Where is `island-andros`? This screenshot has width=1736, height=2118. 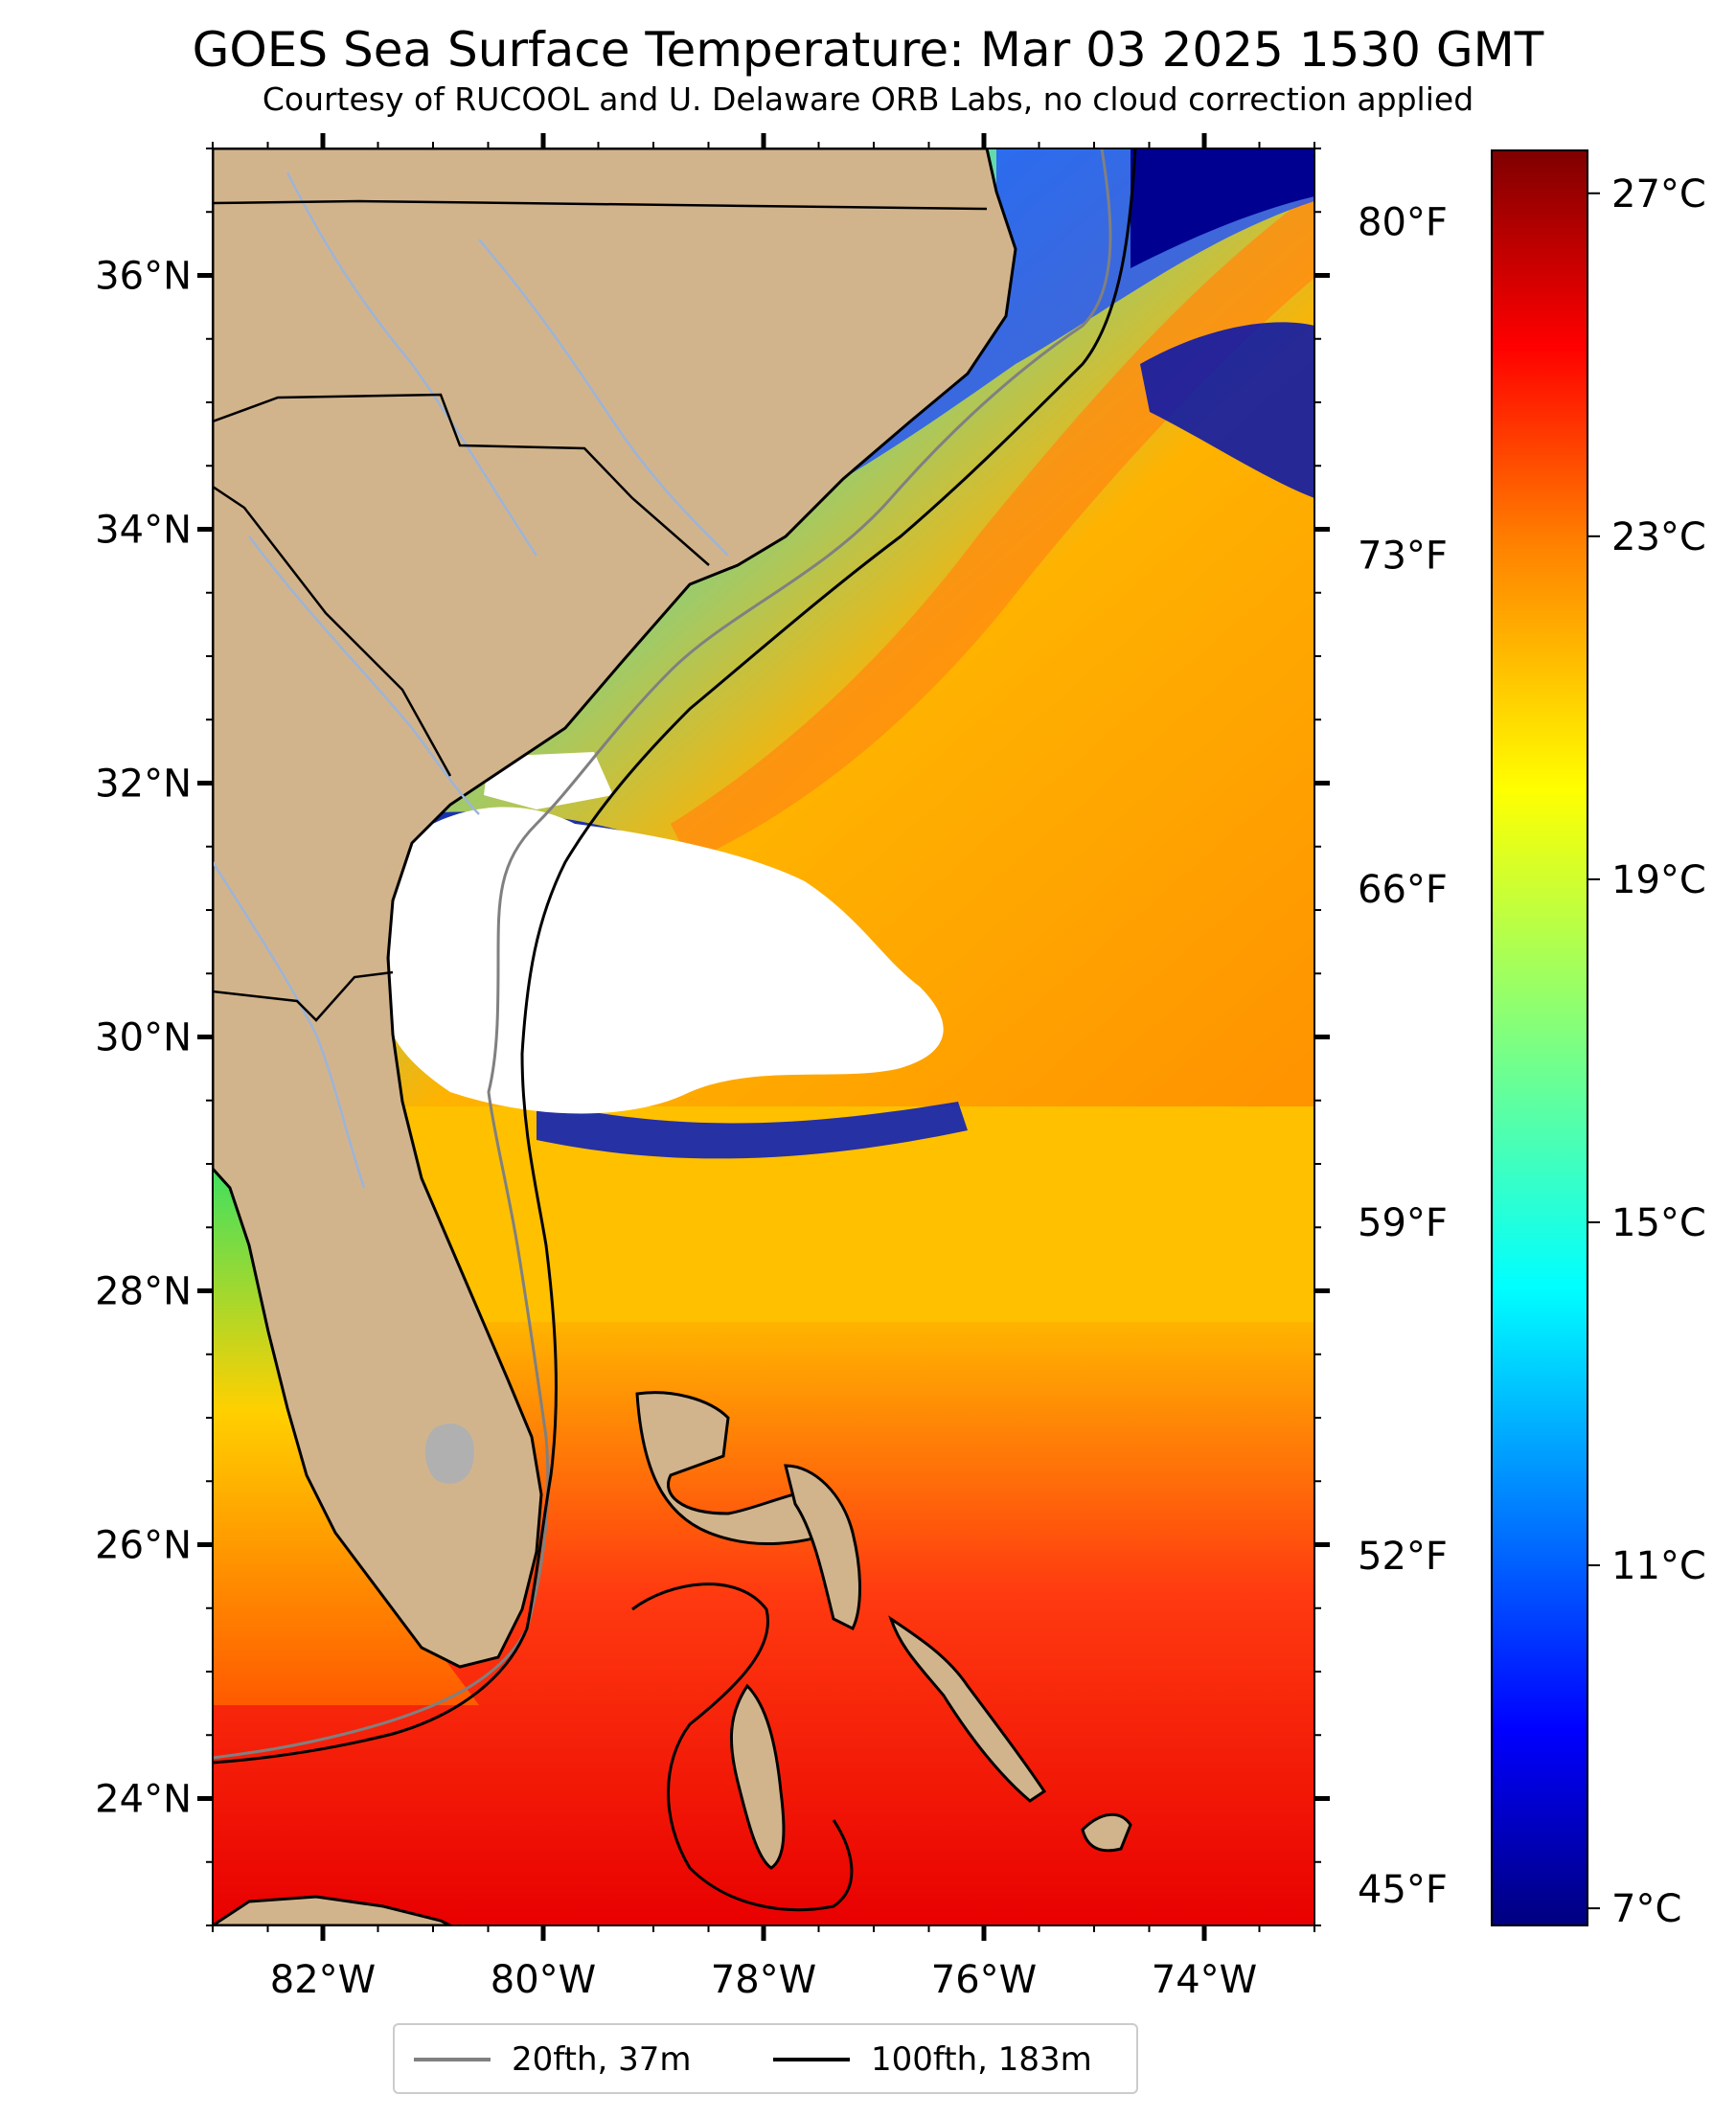 island-andros is located at coordinates (758, 1776).